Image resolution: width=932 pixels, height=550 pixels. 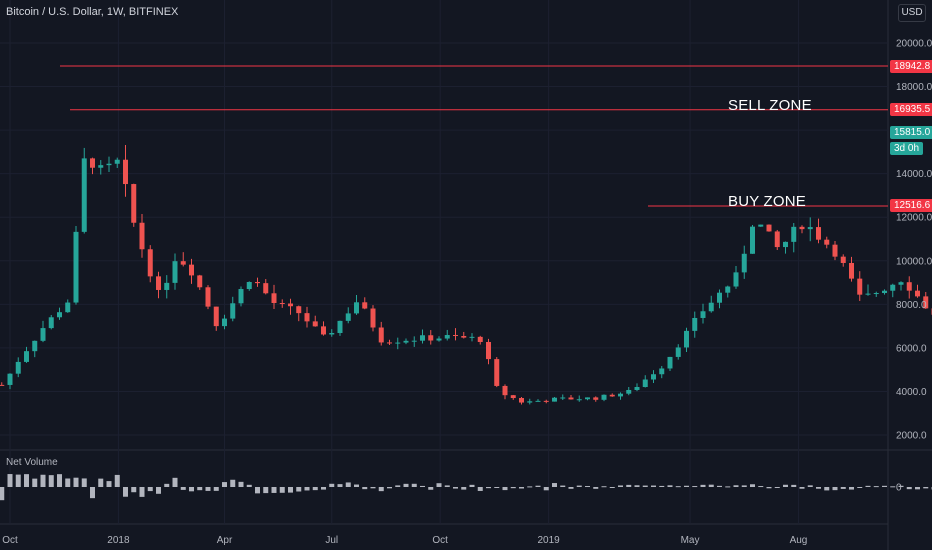 I want to click on time-tick-label: Oct, so click(x=440, y=540).